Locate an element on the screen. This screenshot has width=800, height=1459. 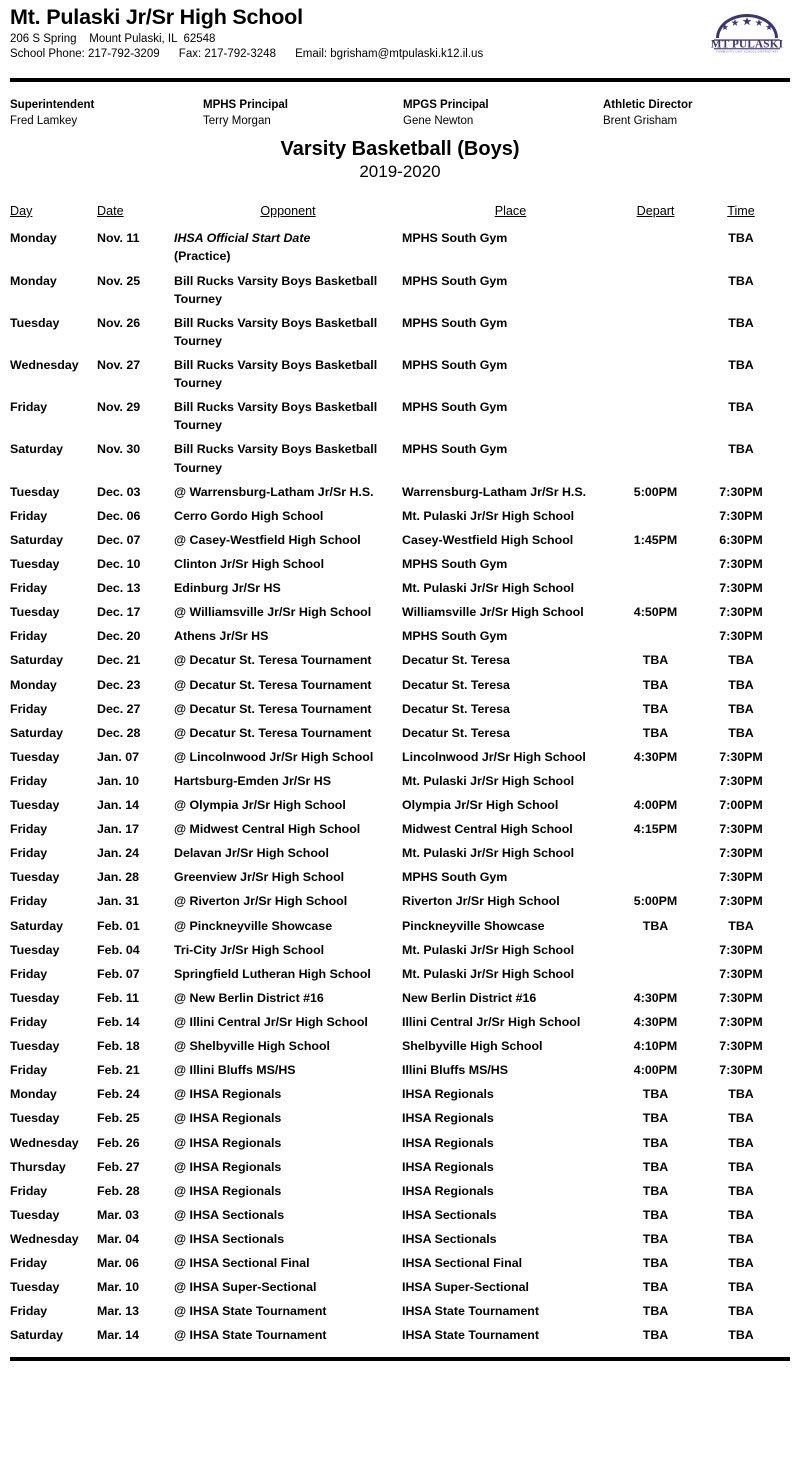
cell-date: Feb. 01 is located at coordinates (118, 925).